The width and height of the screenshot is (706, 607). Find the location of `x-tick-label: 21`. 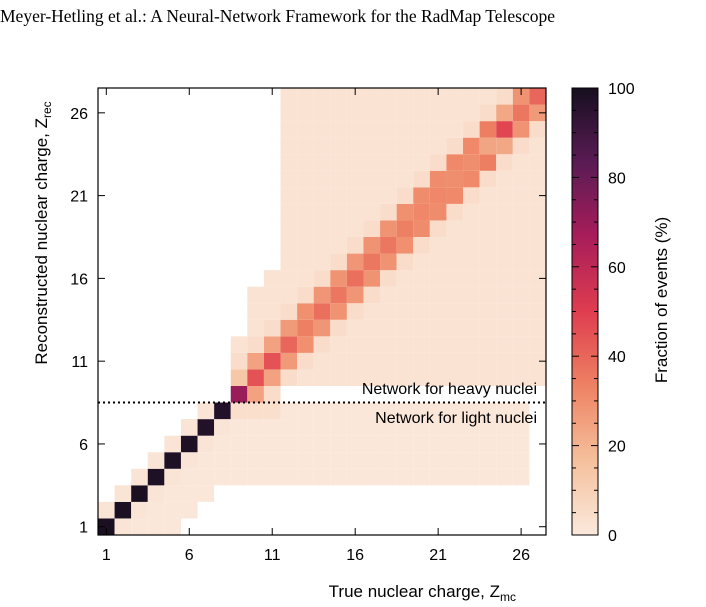

x-tick-label: 21 is located at coordinates (438, 555).